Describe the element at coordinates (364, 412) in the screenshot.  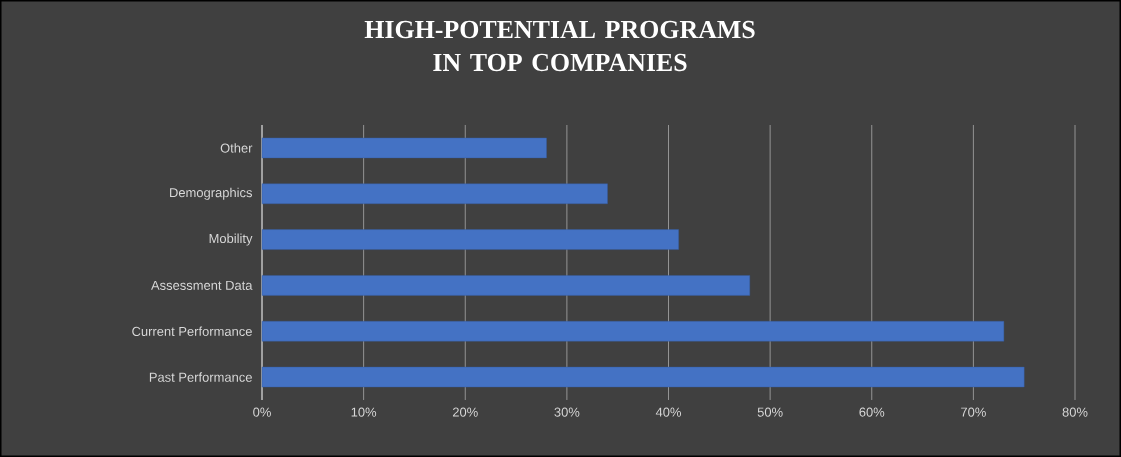
I see `x-tick-label: 10%` at that location.